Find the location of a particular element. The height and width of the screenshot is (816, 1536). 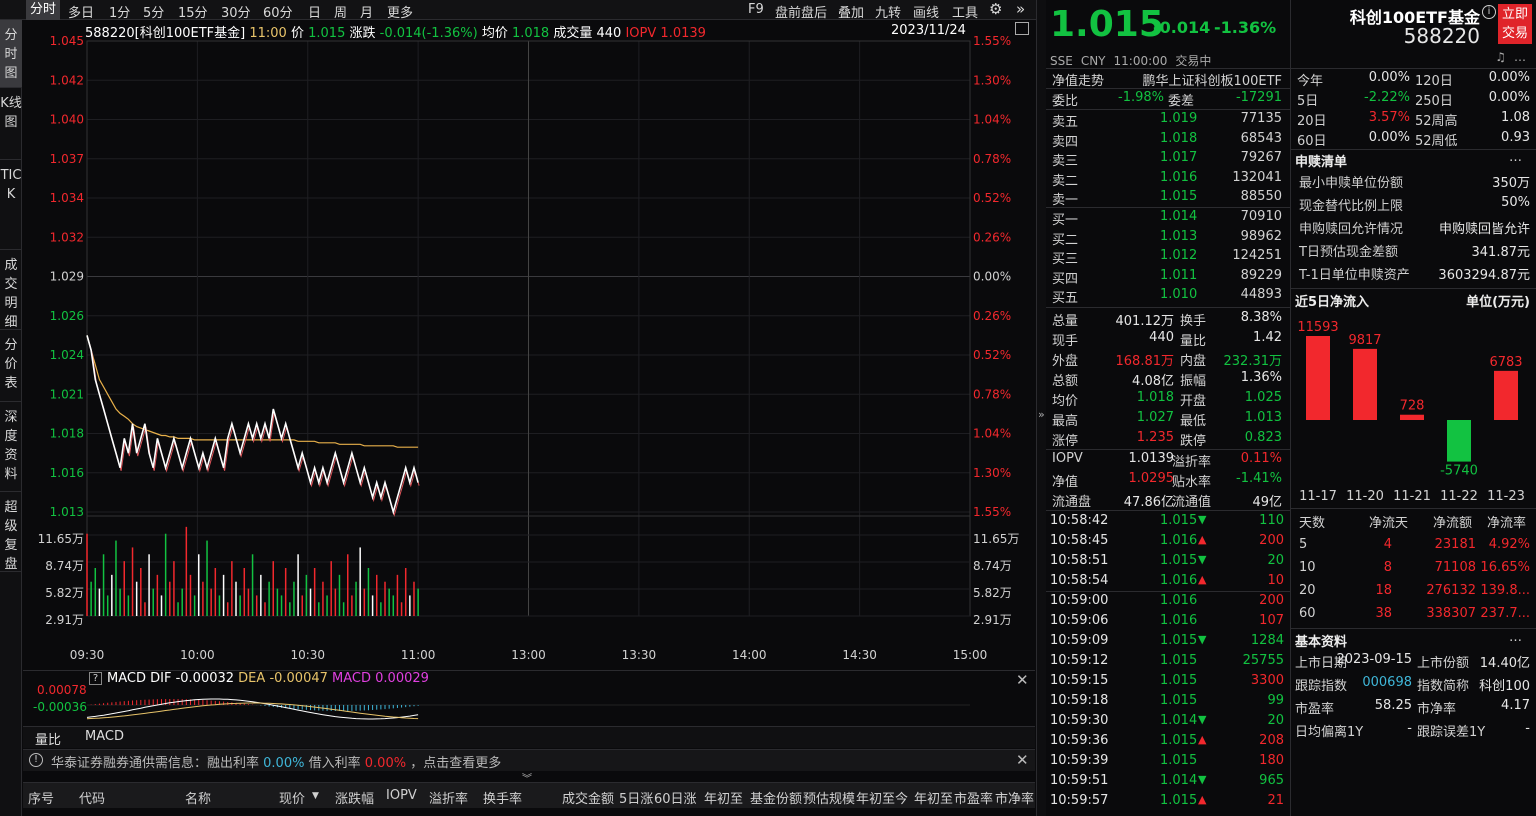

bid-row: 买五 1.010 44893 is located at coordinates (1168, 297).